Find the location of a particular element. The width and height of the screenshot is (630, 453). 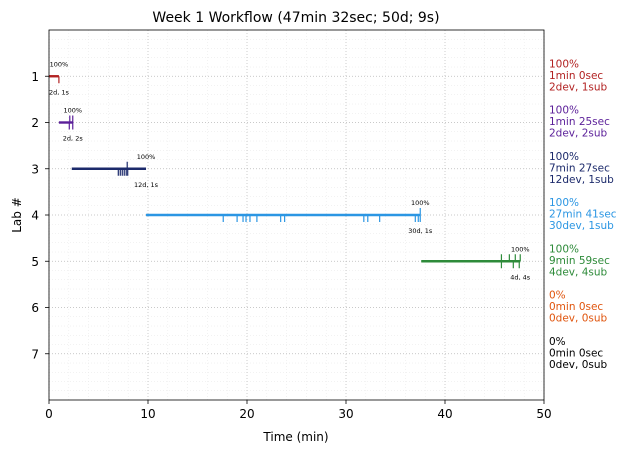

y-tick-label: 7 is located at coordinates (35, 354).